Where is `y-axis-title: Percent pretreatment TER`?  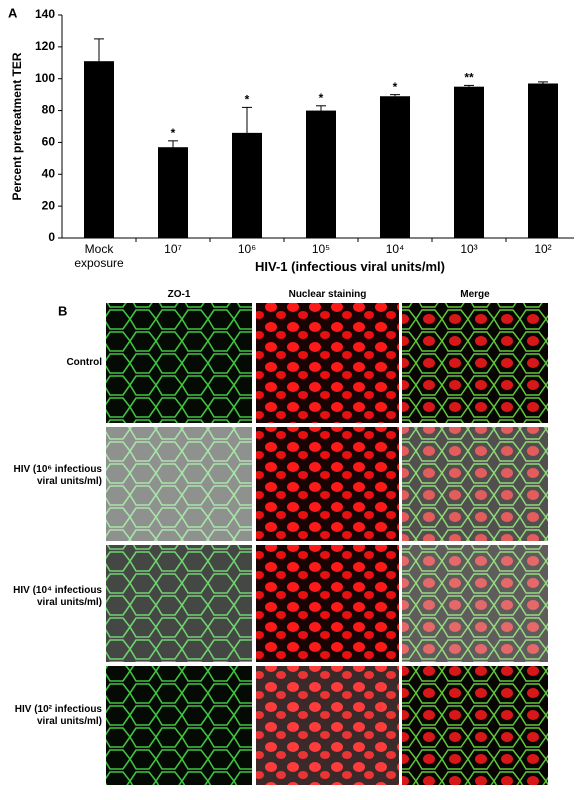 y-axis-title: Percent pretreatment TER is located at coordinates (17, 126).